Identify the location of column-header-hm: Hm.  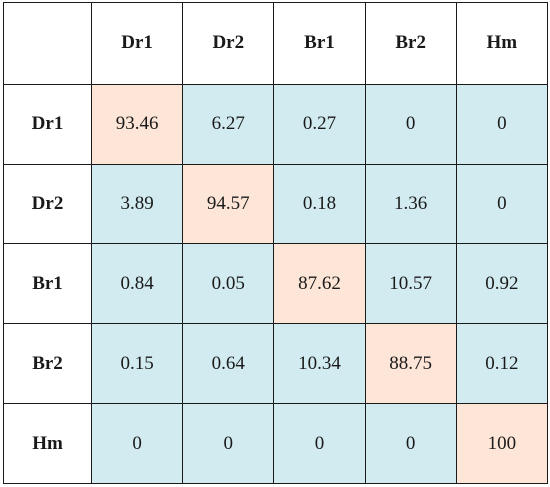
(501, 43).